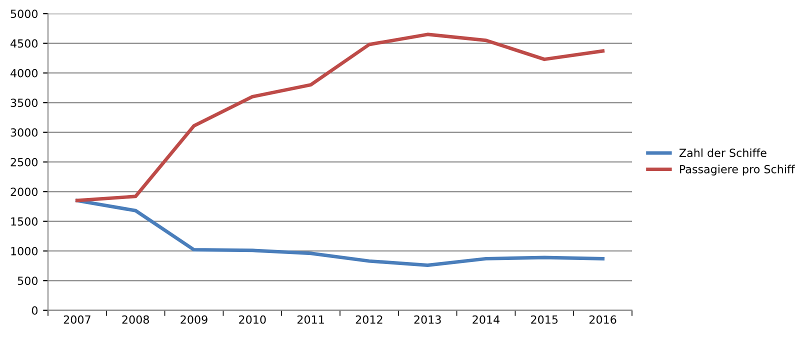 The height and width of the screenshot is (341, 800). What do you see at coordinates (24, 192) in the screenshot?
I see `y-tick-label: 2000` at bounding box center [24, 192].